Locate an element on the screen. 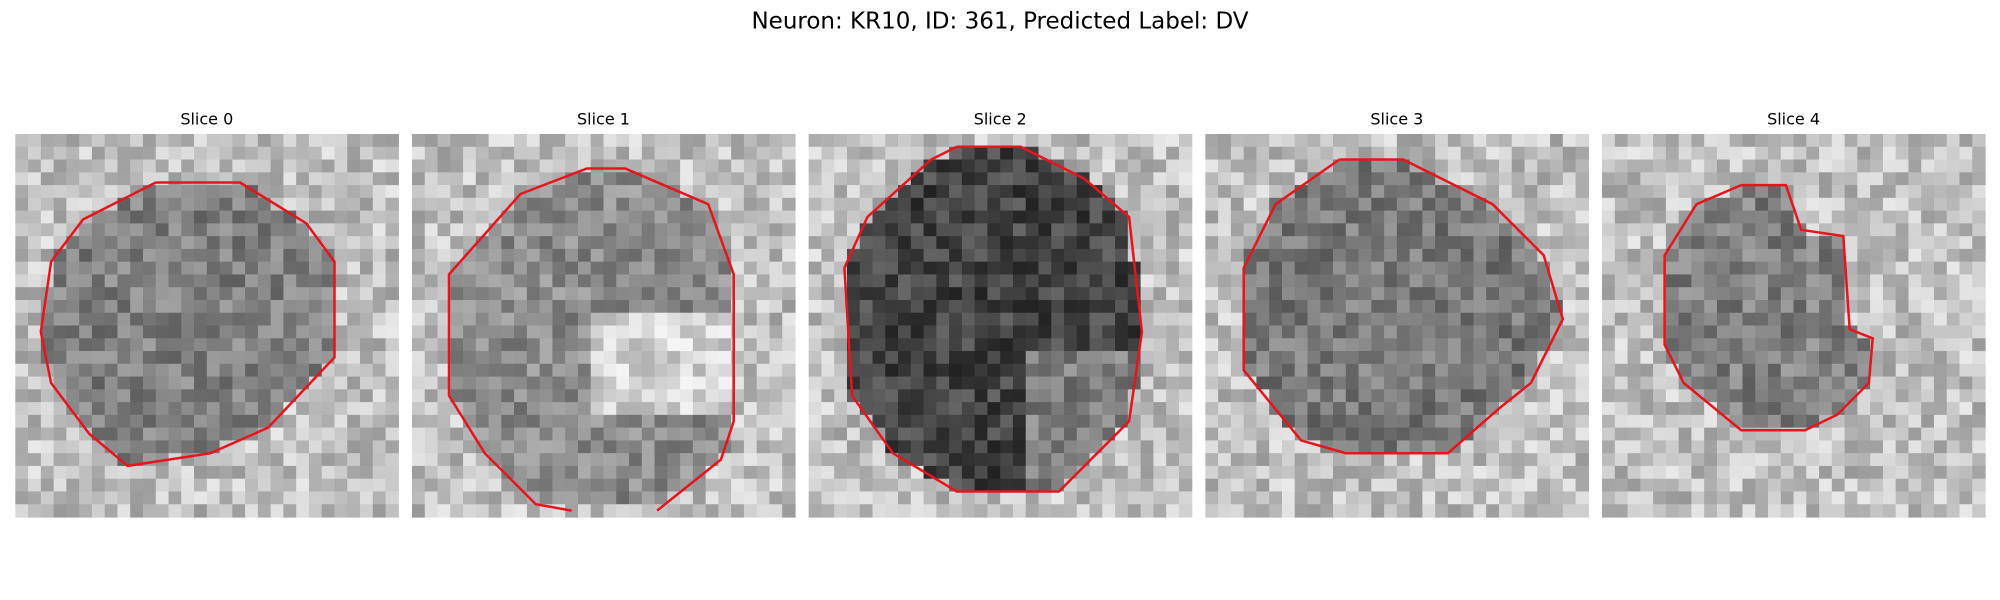  roi-contour is located at coordinates (1403, 306).